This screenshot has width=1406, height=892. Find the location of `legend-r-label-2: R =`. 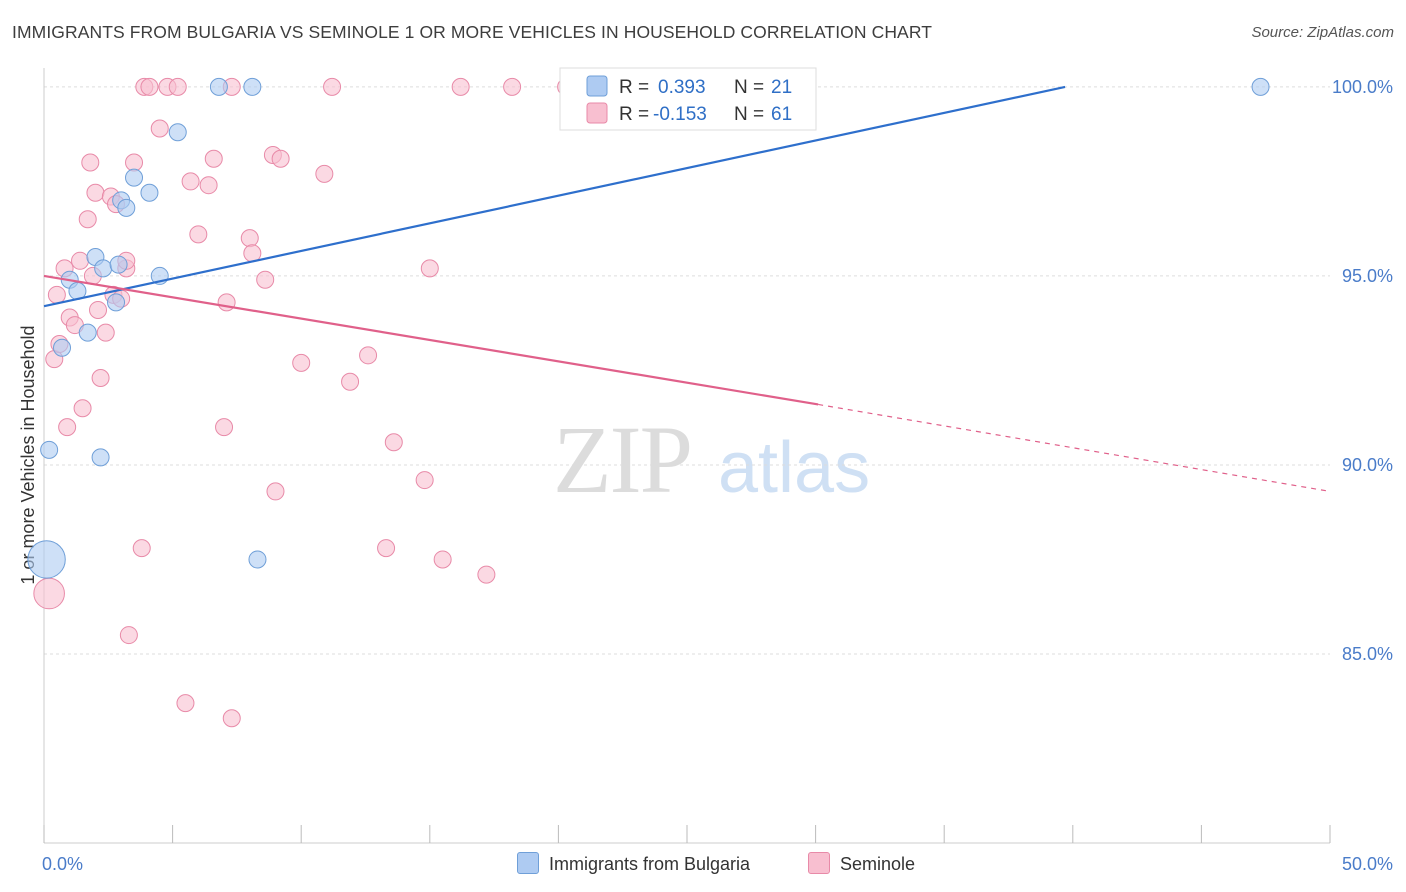

legend-r-label-2: R = is located at coordinates (634, 114).